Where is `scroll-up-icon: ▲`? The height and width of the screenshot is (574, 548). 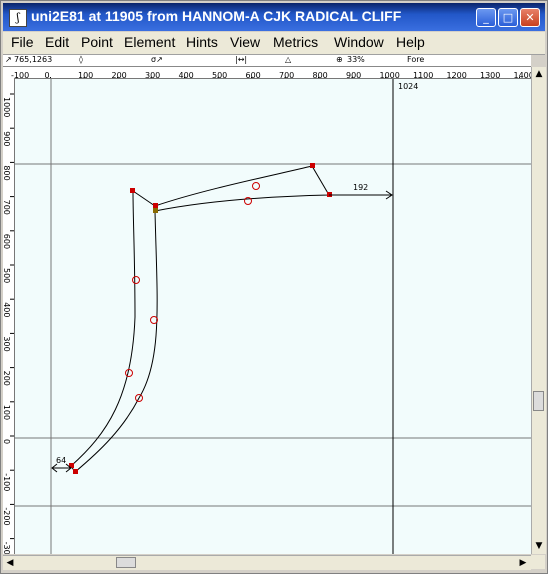 scroll-up-icon: ▲ is located at coordinates (539, 74).